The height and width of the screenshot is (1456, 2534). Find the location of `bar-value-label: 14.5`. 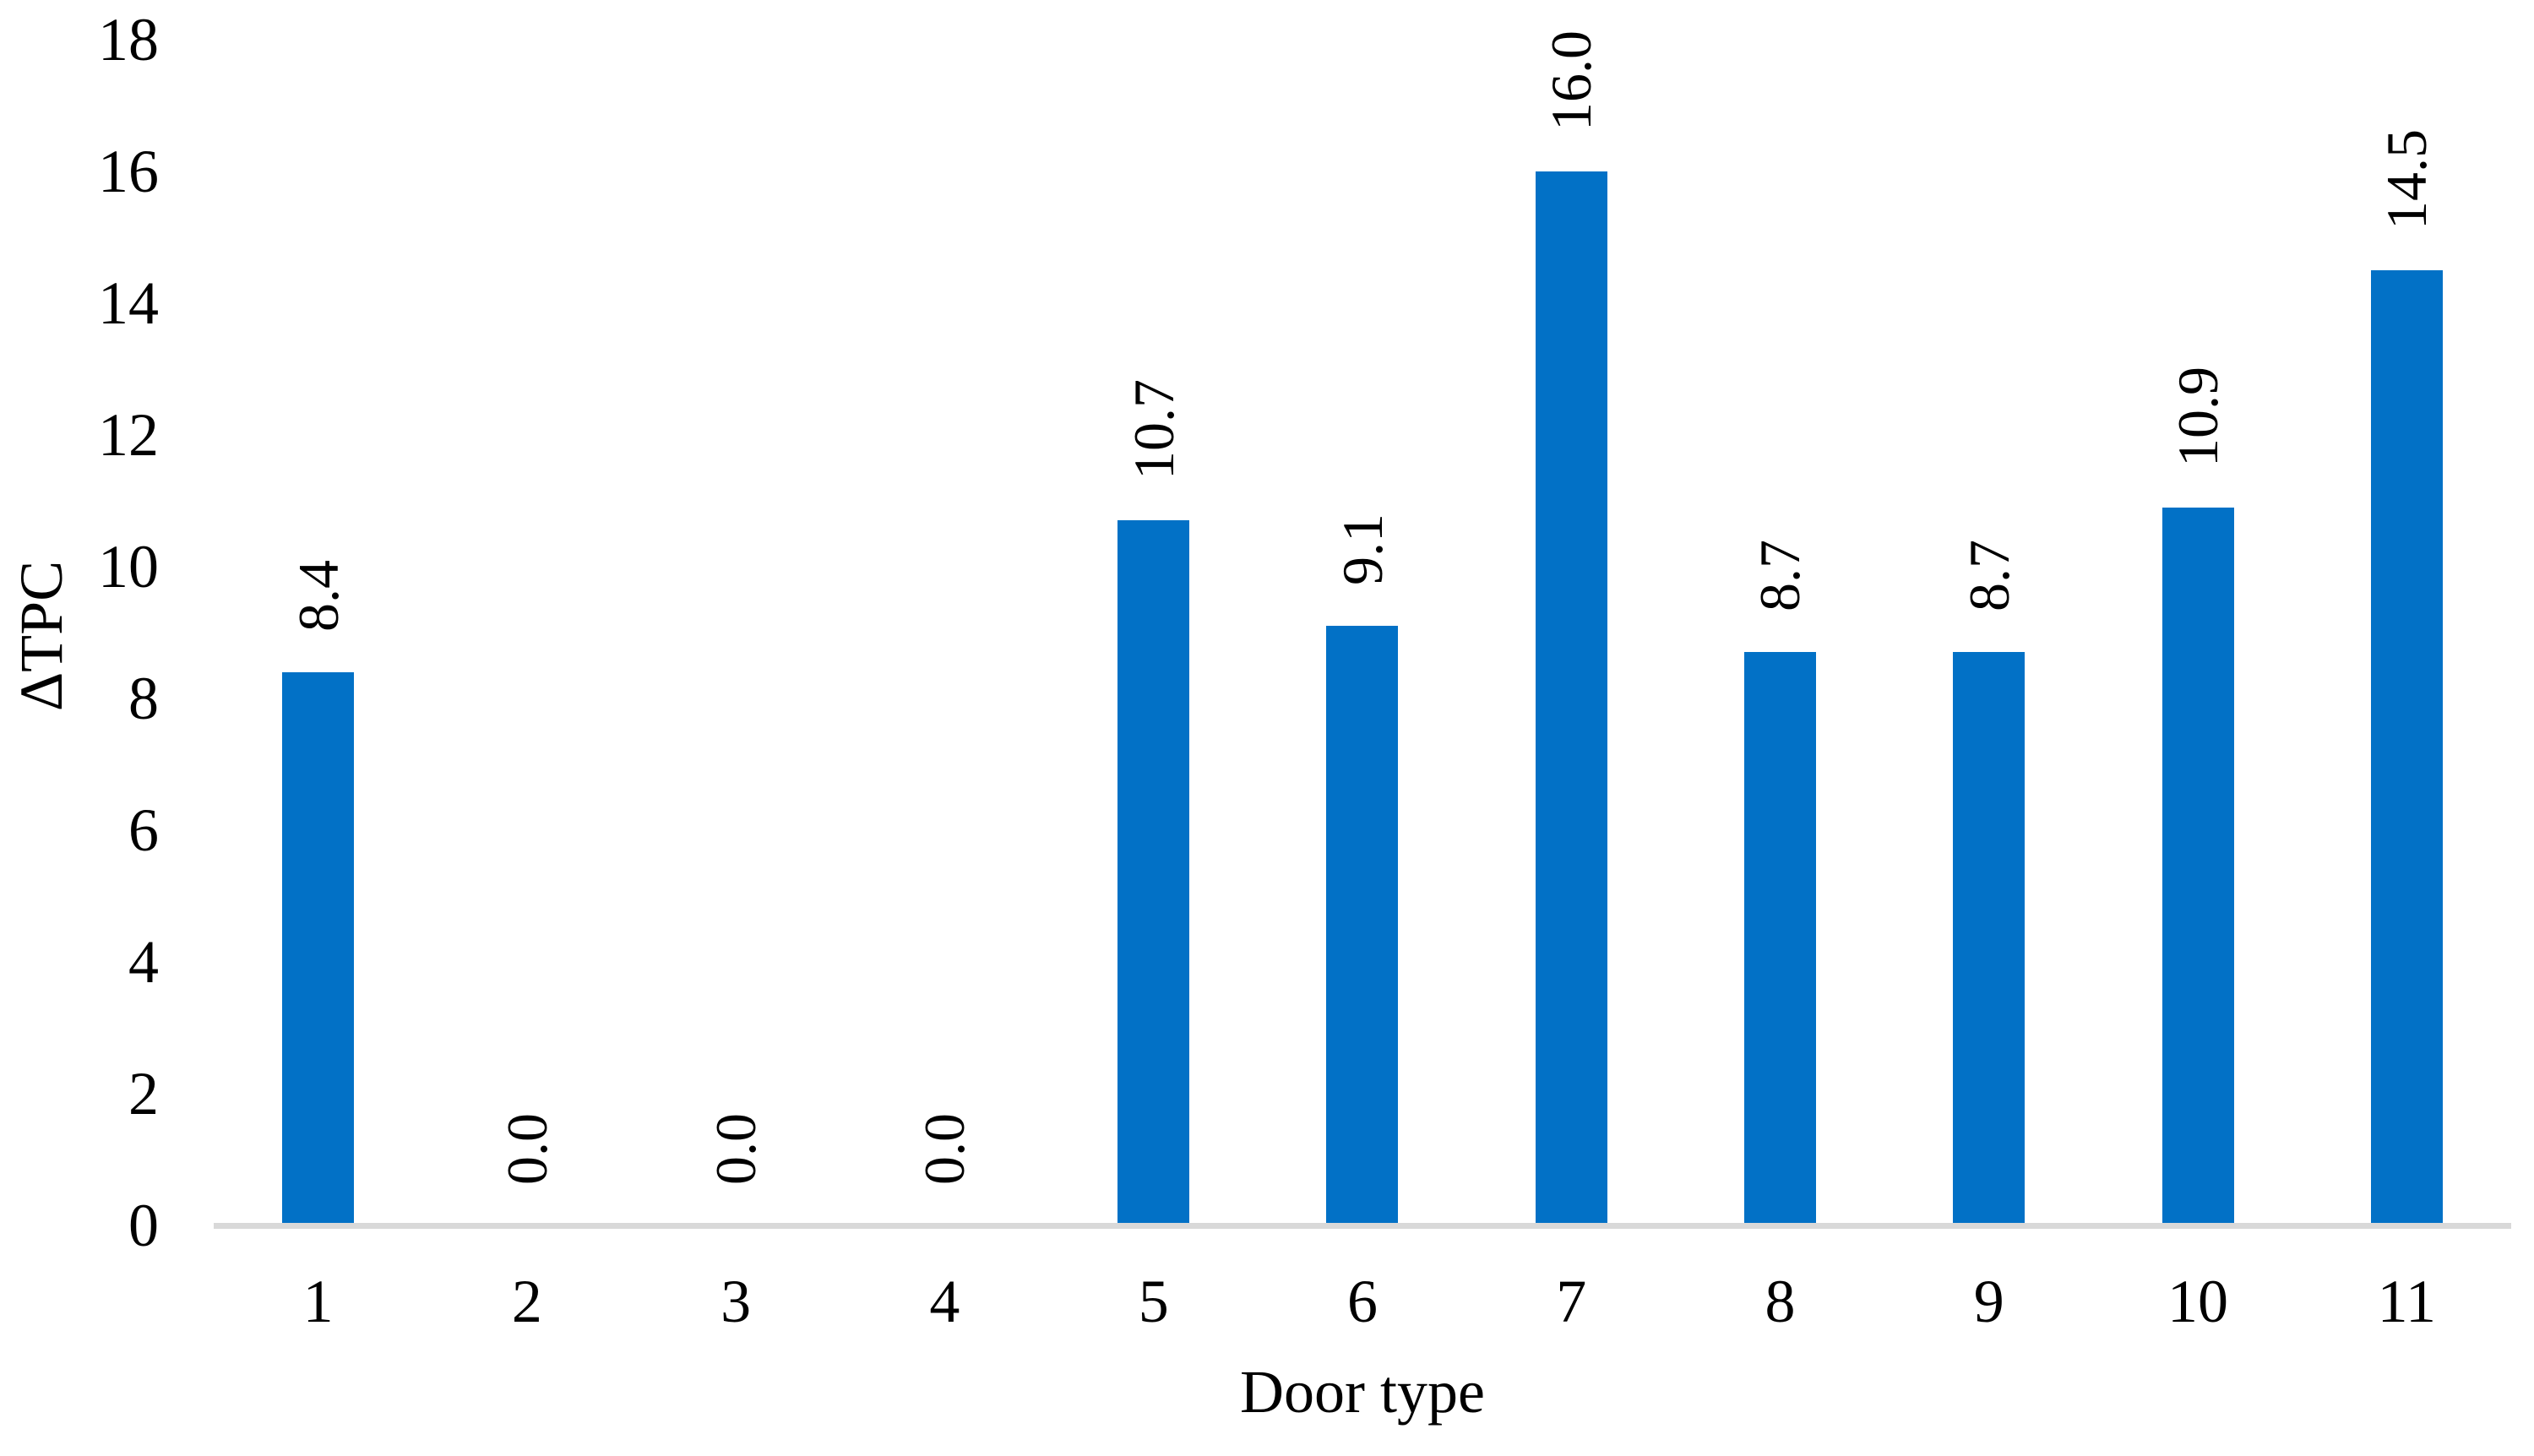

bar-value-label: 14.5 is located at coordinates (2406, 179).